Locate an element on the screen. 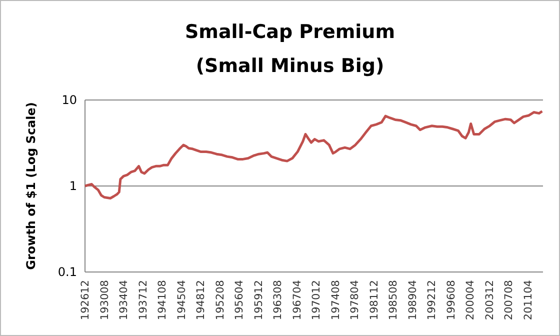  x-tick-label: 194812 is located at coordinates (201, 300).